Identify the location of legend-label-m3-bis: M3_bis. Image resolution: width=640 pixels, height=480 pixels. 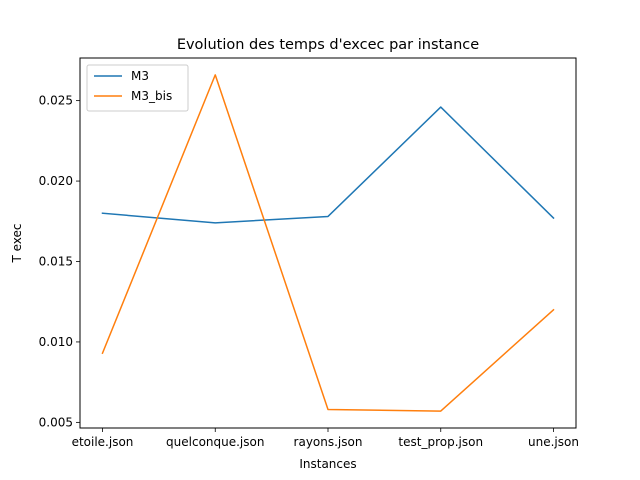
(151, 96).